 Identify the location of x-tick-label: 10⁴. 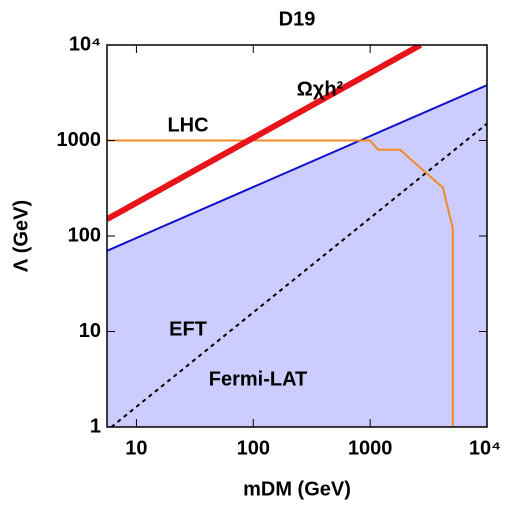
(485, 448).